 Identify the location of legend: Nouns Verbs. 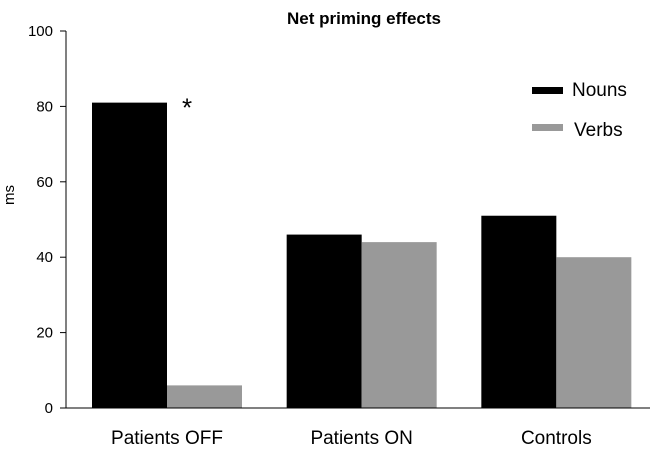
(579, 110).